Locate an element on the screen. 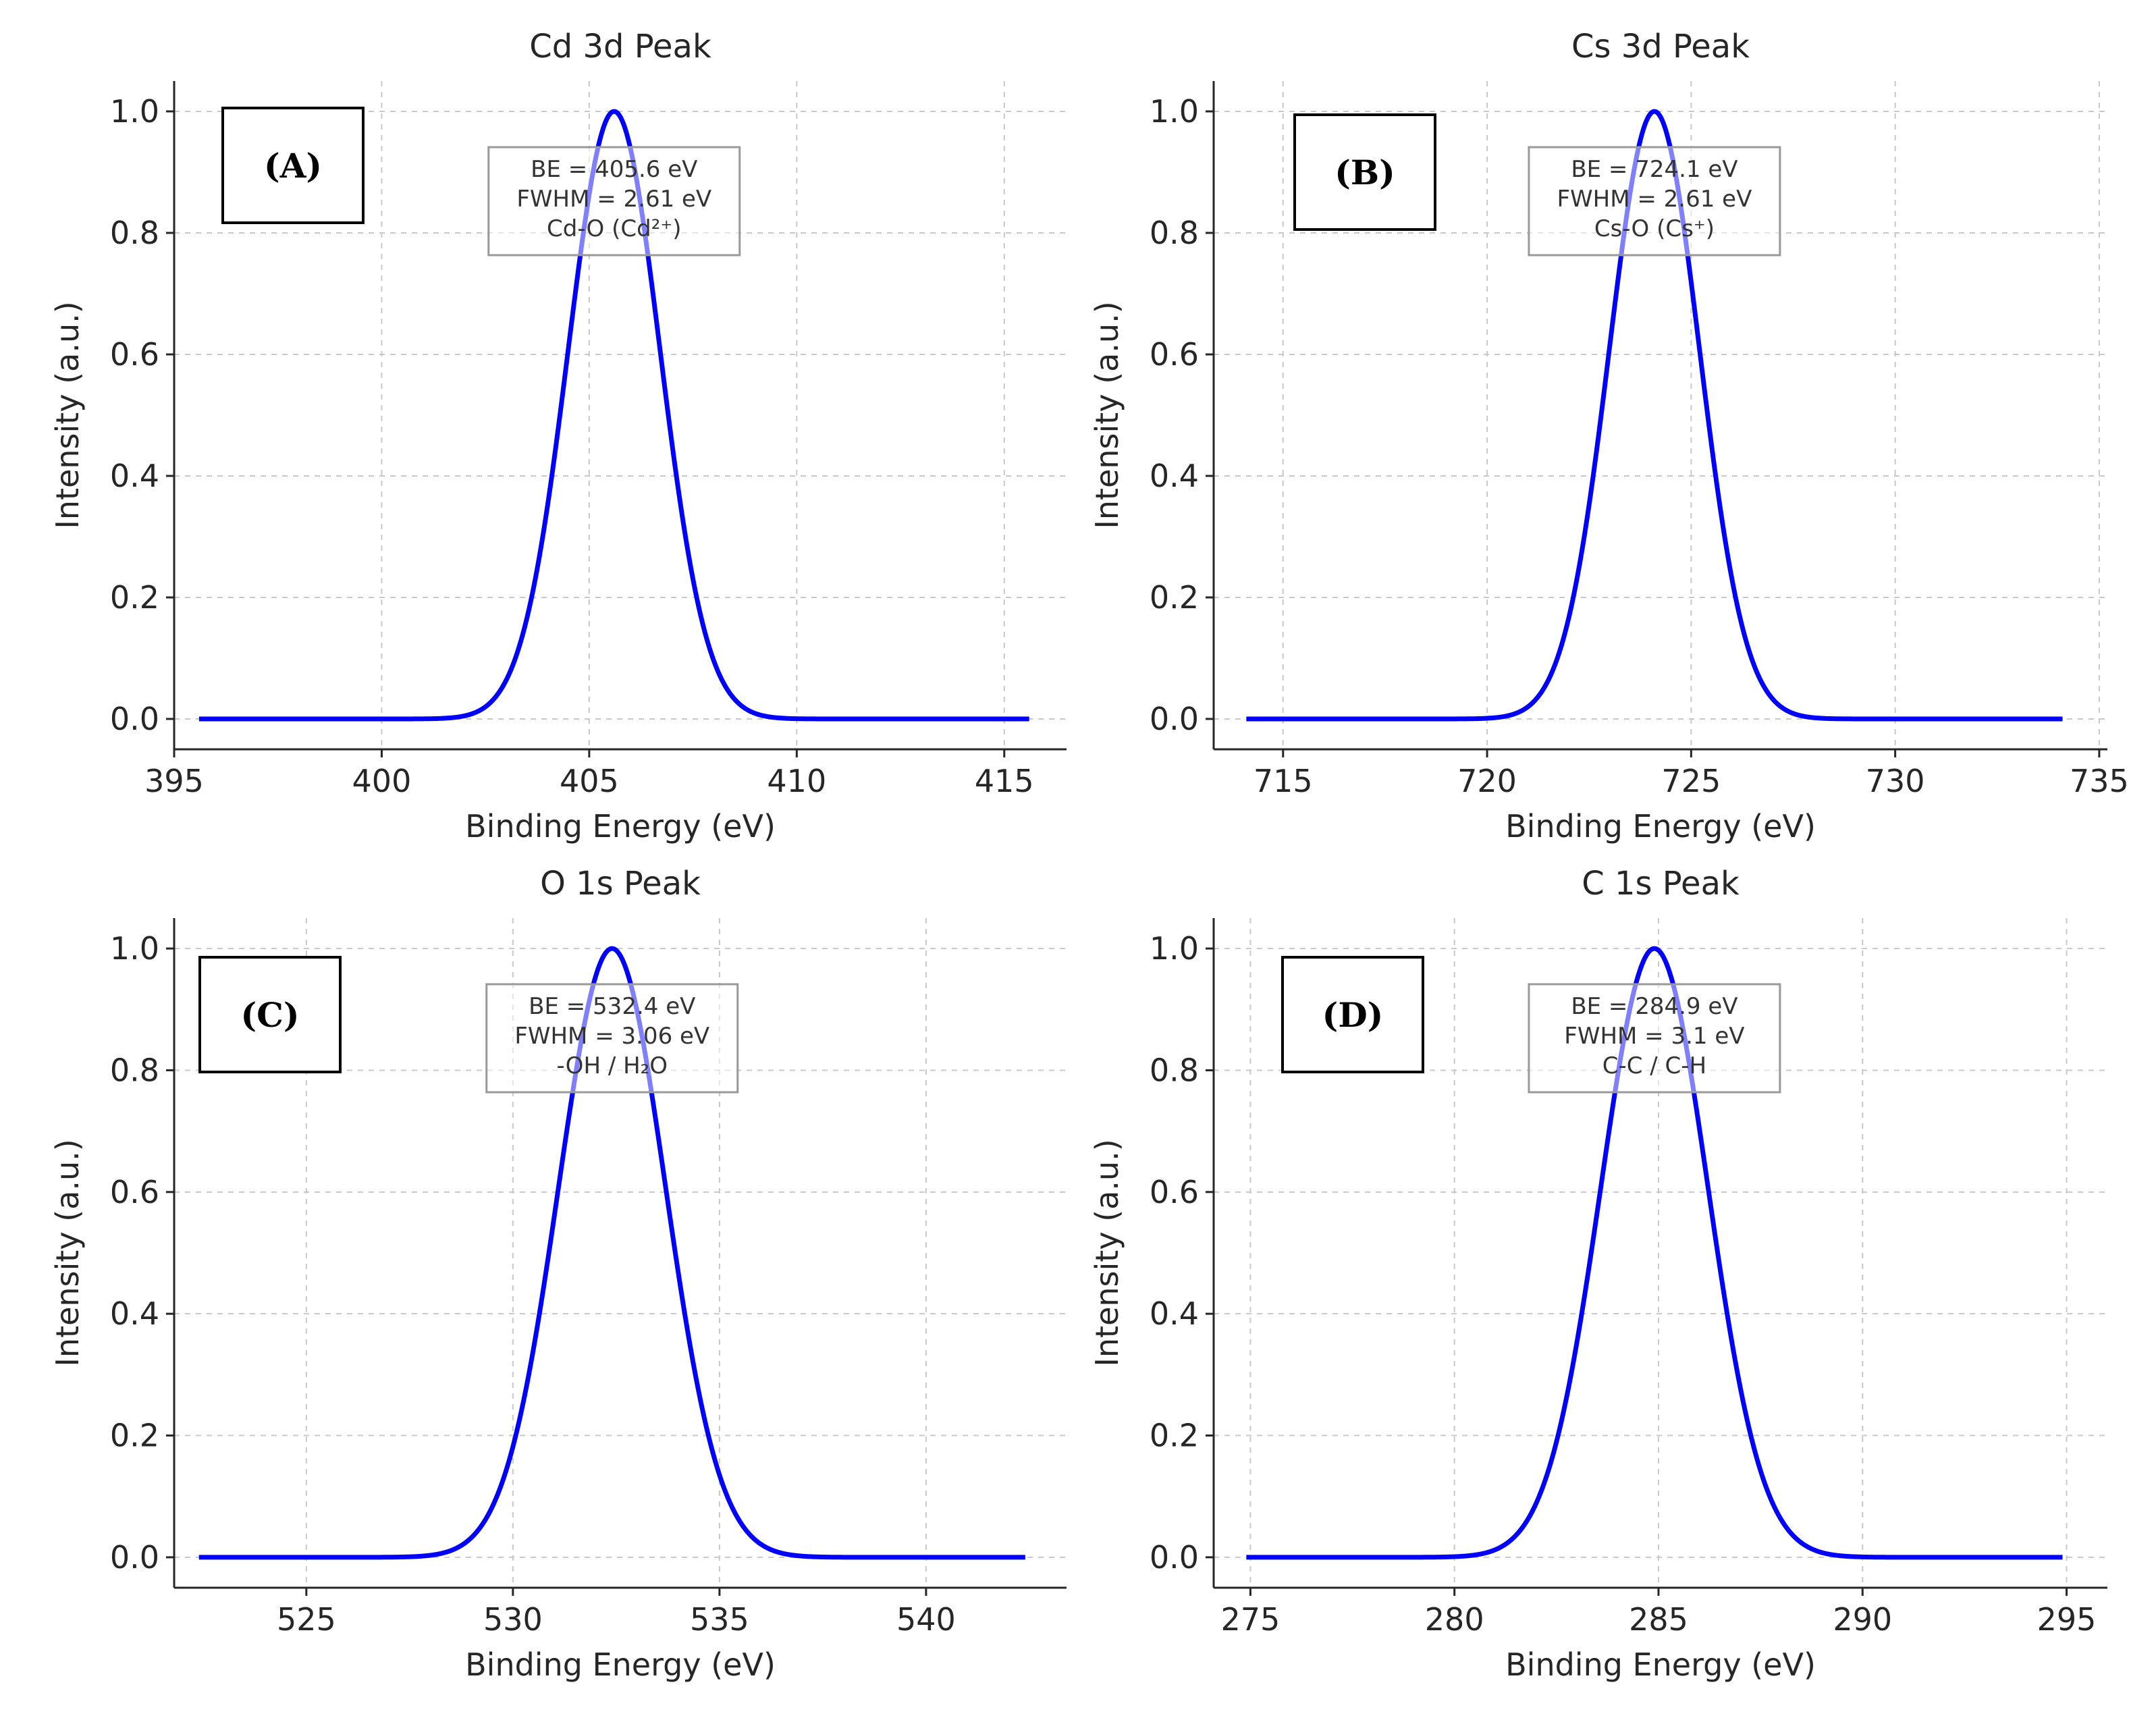 The height and width of the screenshot is (1718, 2156). x-tick-label: 405 is located at coordinates (589, 781).